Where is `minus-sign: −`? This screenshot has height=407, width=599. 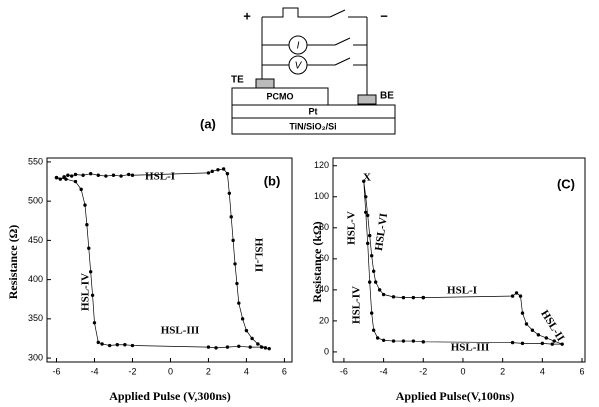
minus-sign: − is located at coordinates (384, 15).